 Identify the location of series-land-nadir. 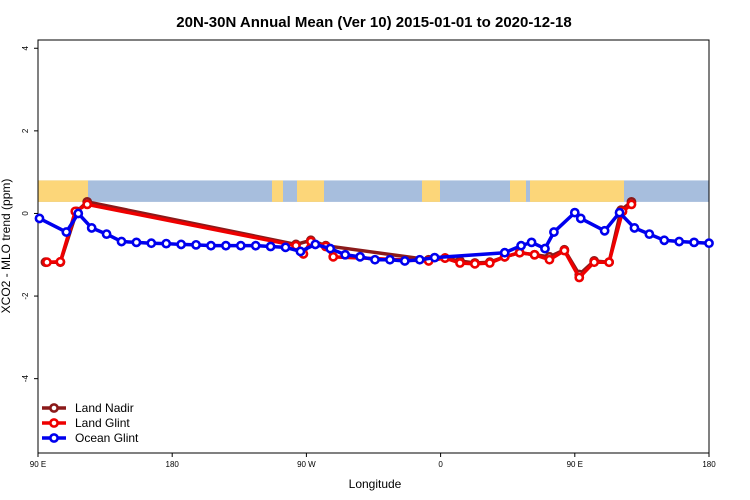
(338, 238).